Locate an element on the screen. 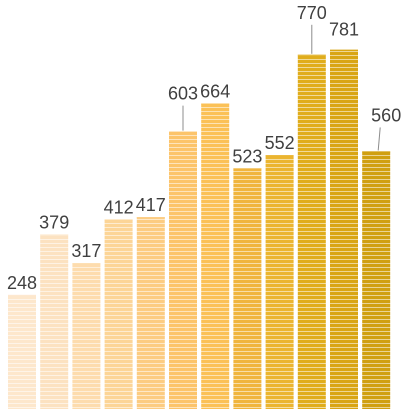 This screenshot has width=406, height=409. data-label-6: 603 is located at coordinates (183, 94).